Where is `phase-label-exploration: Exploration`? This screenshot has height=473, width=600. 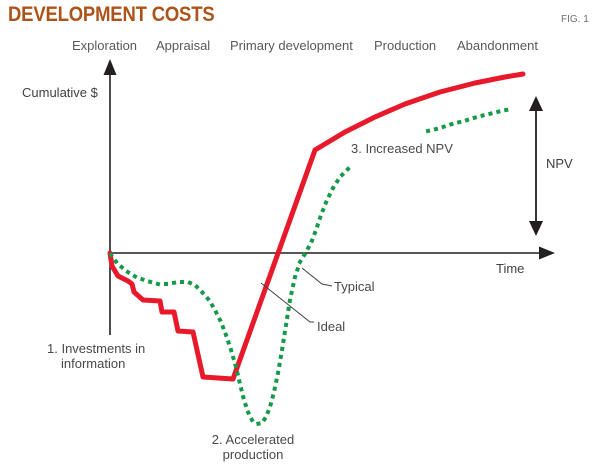
phase-label-exploration: Exploration is located at coordinates (105, 45).